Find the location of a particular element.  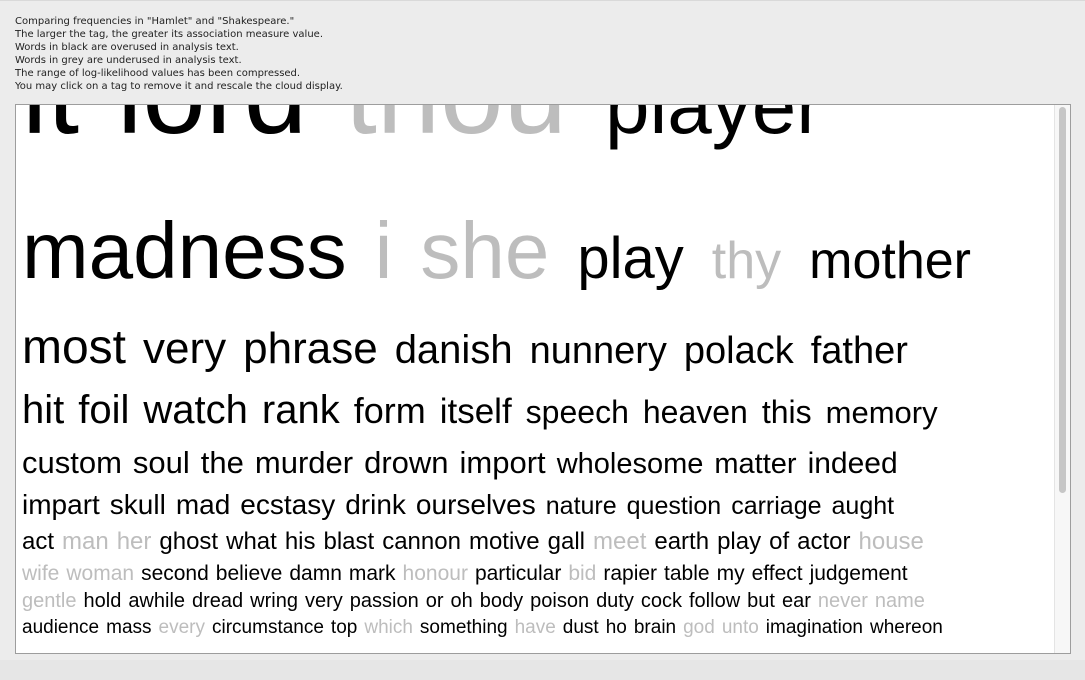

tag-table: table is located at coordinates (687, 573).